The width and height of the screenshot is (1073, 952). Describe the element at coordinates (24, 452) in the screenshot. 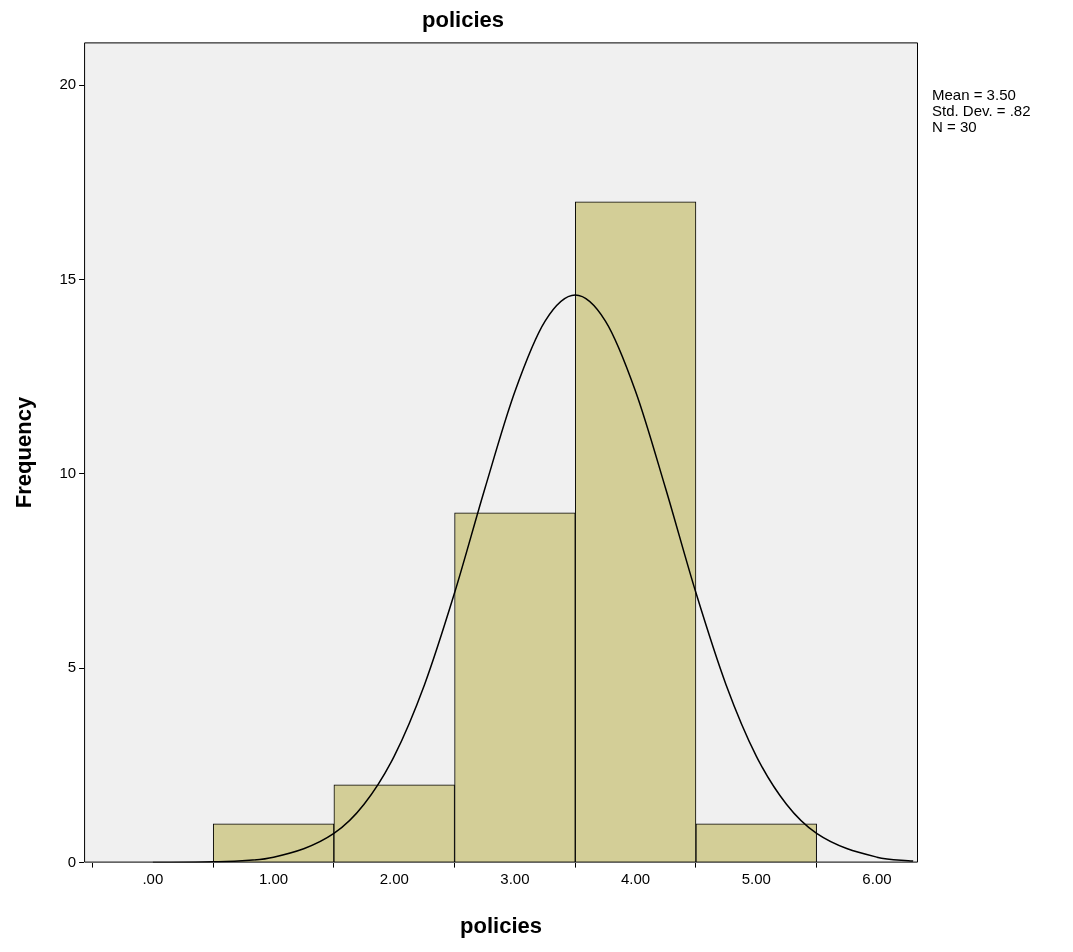

I see `y-axis-title: Frequency` at that location.